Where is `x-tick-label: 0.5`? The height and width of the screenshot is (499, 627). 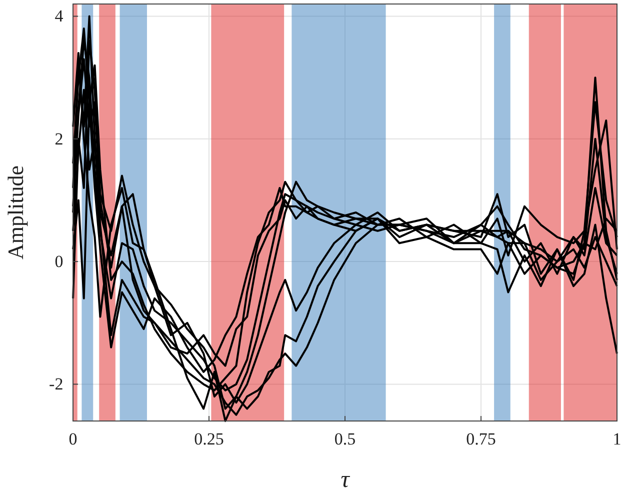
x-tick-label: 0.5 is located at coordinates (345, 438).